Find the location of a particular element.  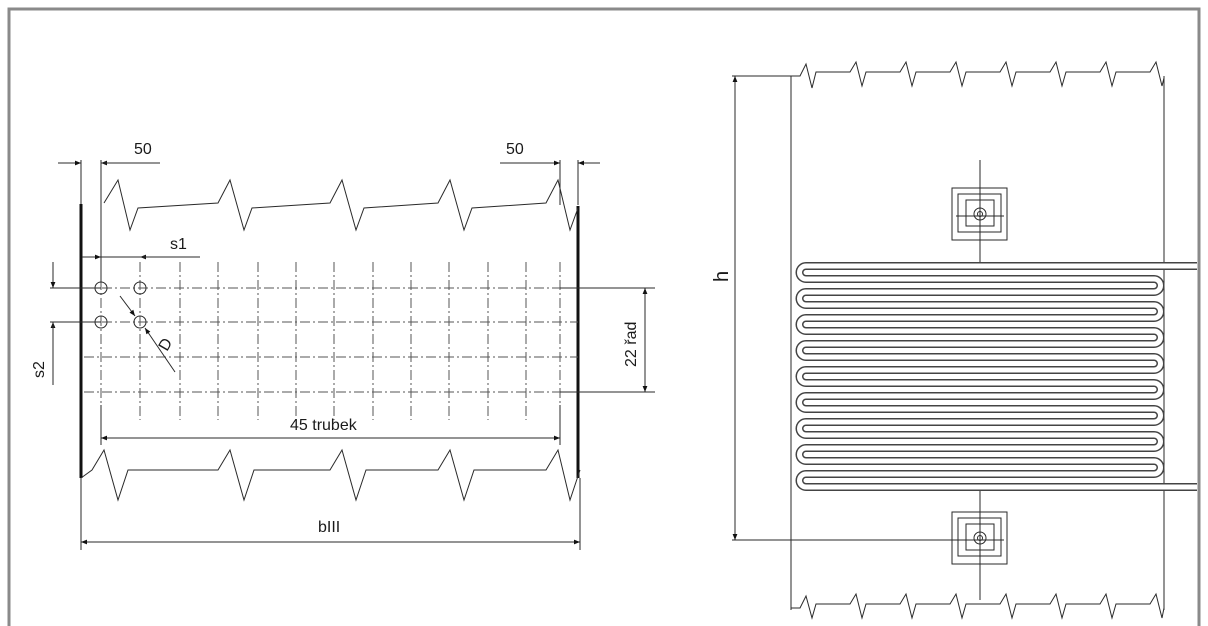

dim-right-margin-label: 50 is located at coordinates (515, 149).